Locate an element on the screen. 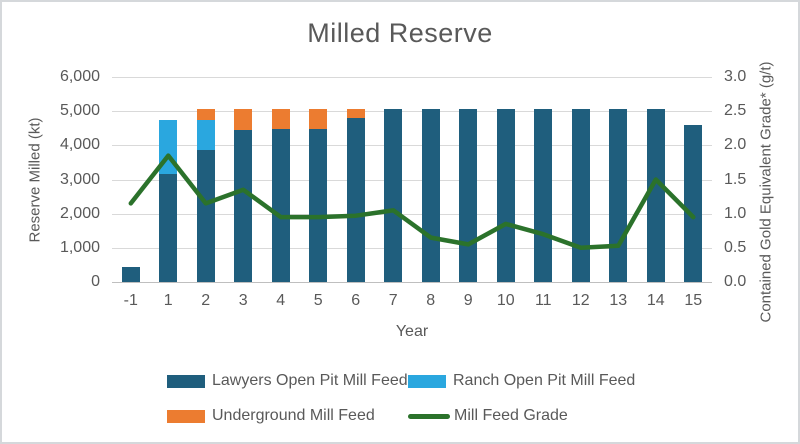  x-axis-tick-label: 7 is located at coordinates (393, 300).